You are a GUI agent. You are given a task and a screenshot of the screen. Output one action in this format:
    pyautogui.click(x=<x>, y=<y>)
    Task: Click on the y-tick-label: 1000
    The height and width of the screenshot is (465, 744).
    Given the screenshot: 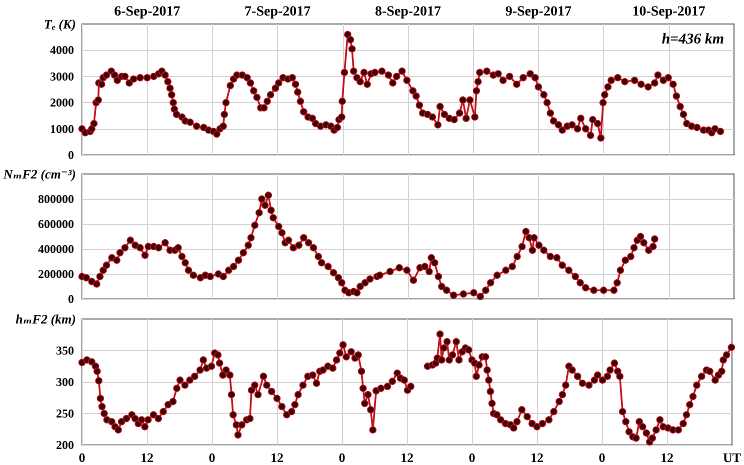 What is the action you would take?
    pyautogui.click(x=62, y=129)
    